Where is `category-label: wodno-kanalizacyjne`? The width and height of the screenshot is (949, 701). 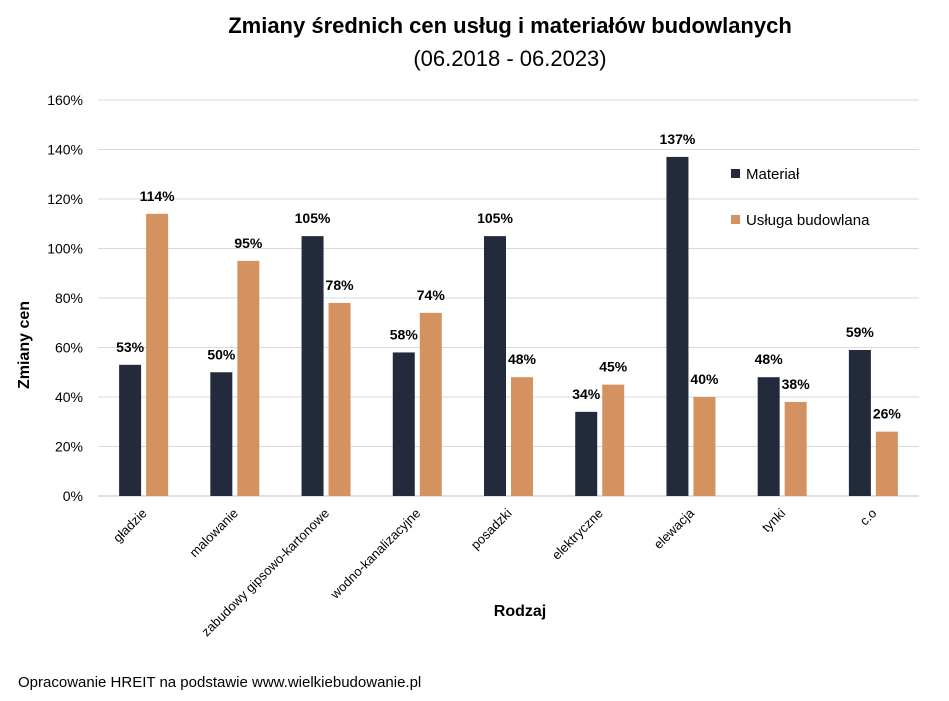
category-label: wodno-kanalizacyjne is located at coordinates (375, 554).